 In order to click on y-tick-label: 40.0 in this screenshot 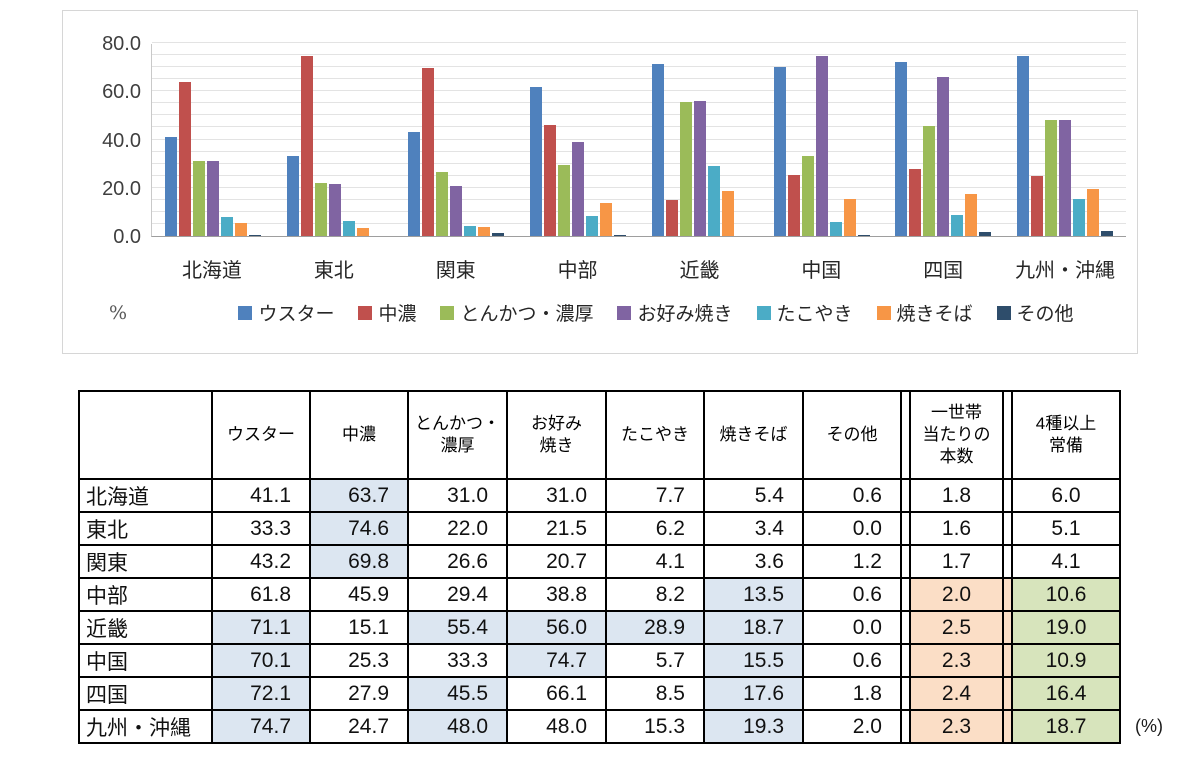, I will do `click(121, 140)`.